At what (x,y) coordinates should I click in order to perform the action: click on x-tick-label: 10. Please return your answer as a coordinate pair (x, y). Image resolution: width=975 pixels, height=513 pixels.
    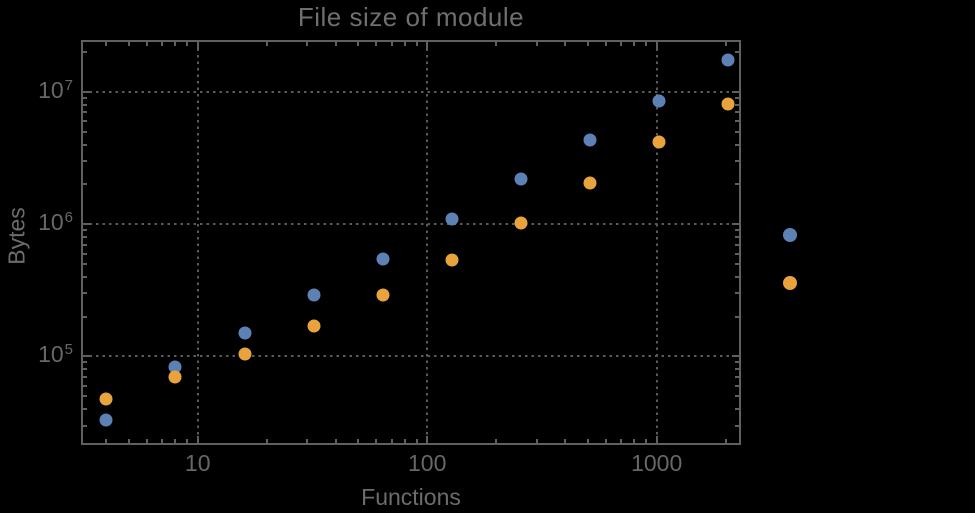
    Looking at the image, I should click on (197, 463).